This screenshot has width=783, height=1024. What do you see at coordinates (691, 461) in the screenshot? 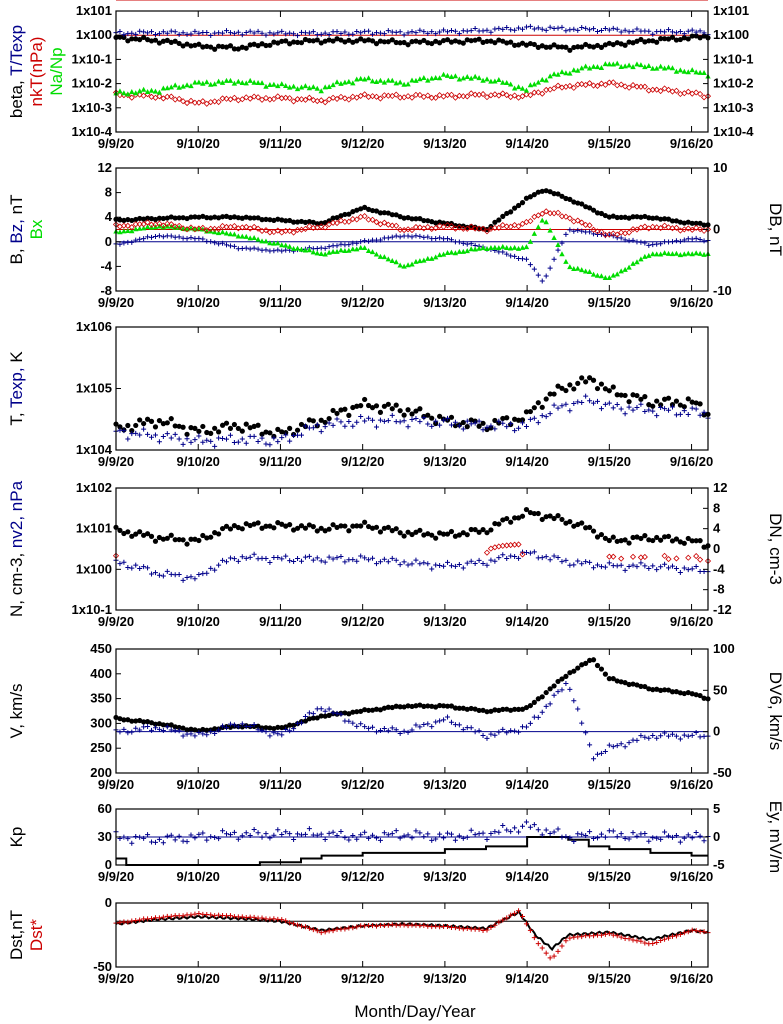
I see `x-tick-label: 9/16/20` at bounding box center [691, 461].